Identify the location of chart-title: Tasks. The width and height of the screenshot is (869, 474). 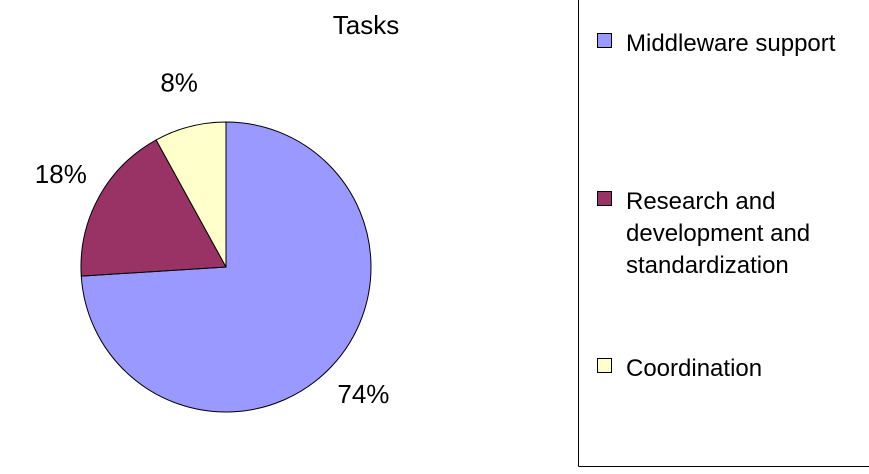
(366, 25).